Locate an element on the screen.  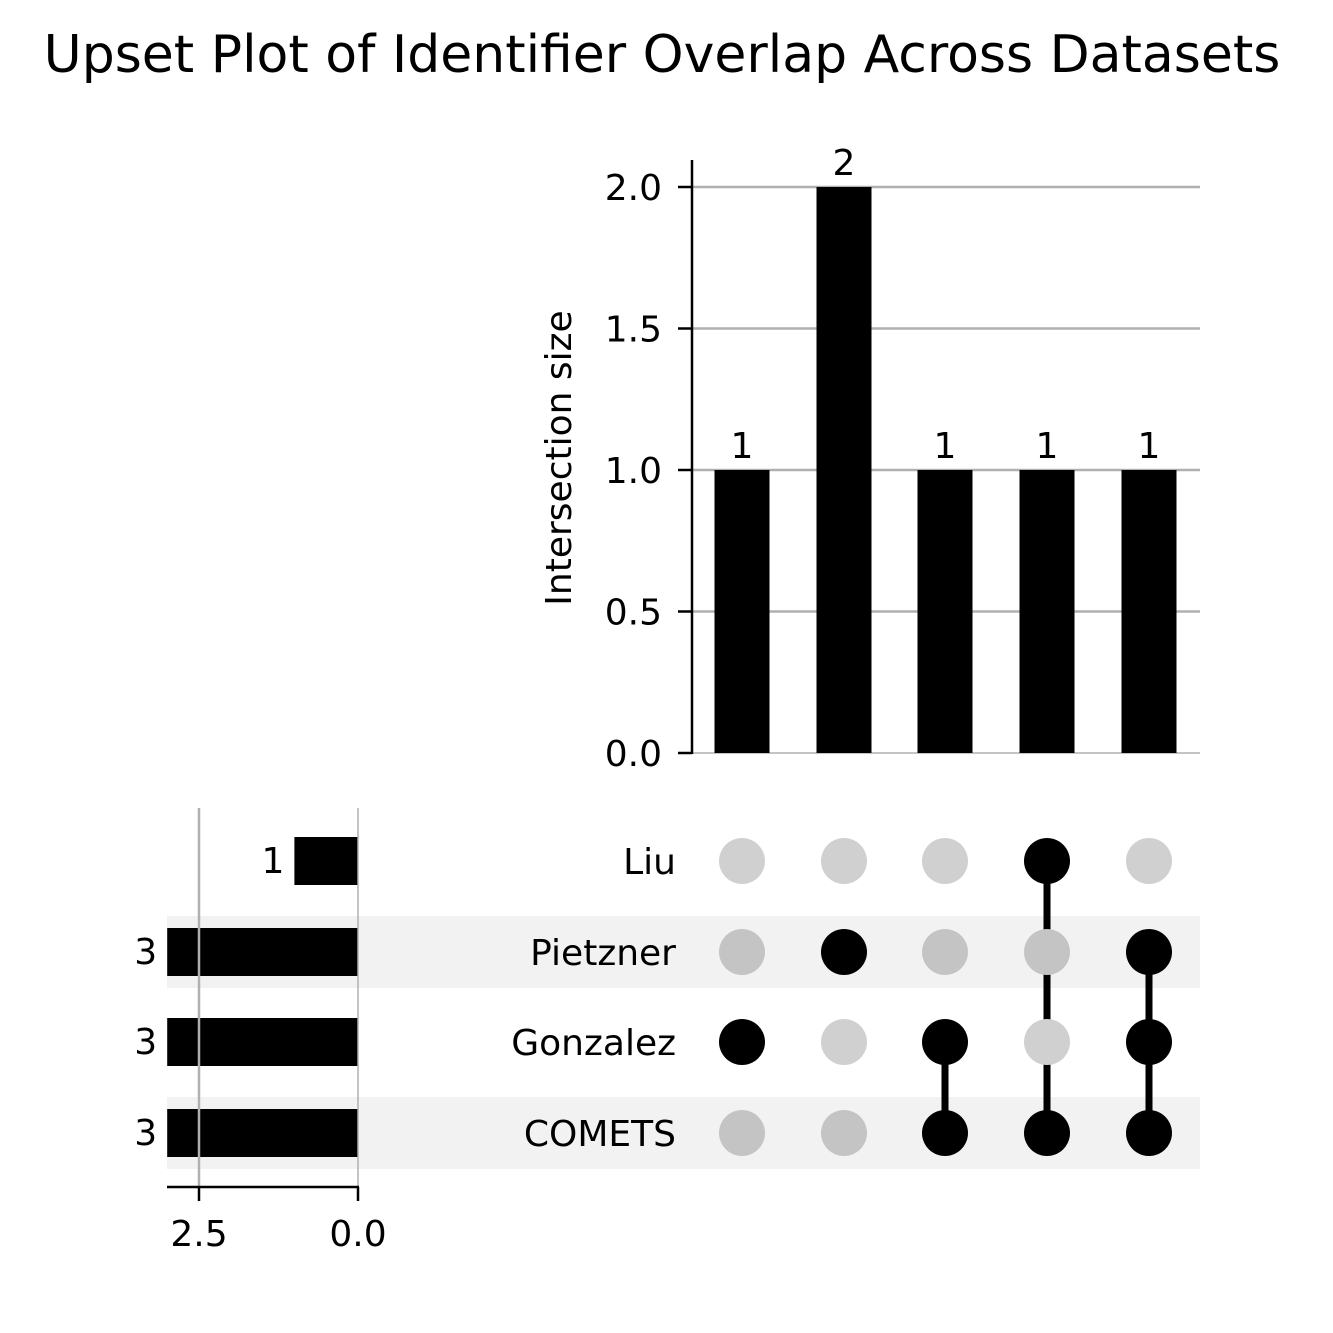
set-size-bar-gonzalez is located at coordinates (262, 1042).